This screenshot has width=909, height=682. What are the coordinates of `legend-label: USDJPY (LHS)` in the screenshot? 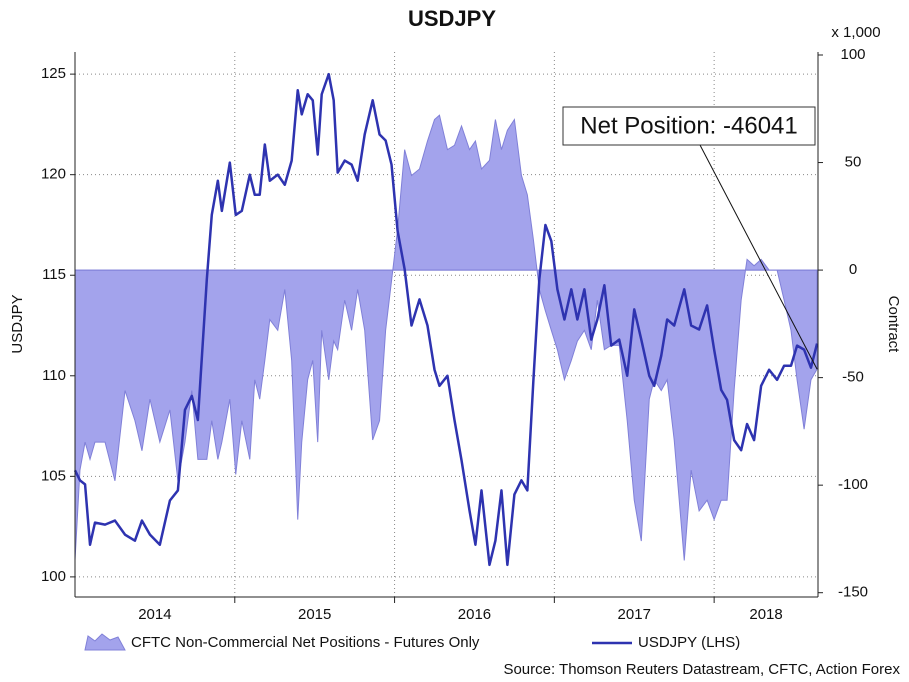 It's located at (689, 642).